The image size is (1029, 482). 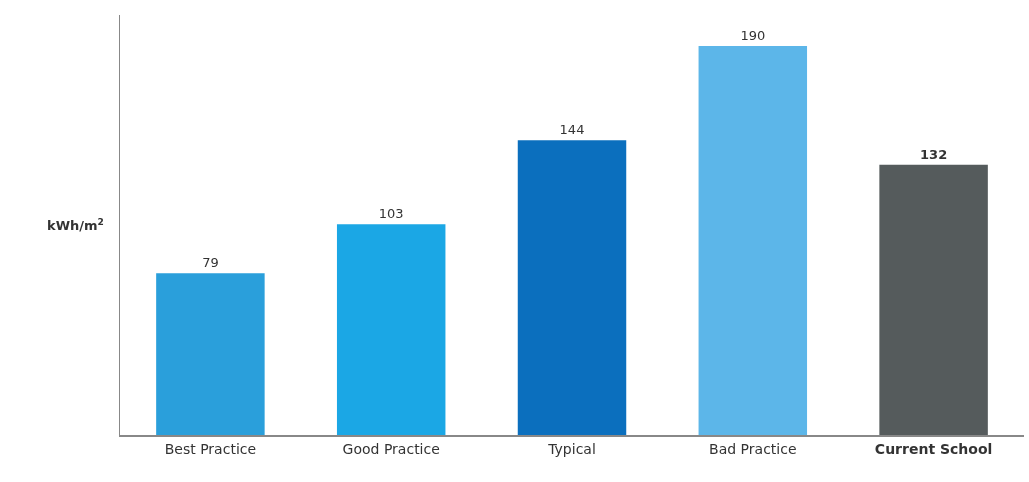 What do you see at coordinates (753, 448) in the screenshot?
I see `x-tick-label: Bad Practice` at bounding box center [753, 448].